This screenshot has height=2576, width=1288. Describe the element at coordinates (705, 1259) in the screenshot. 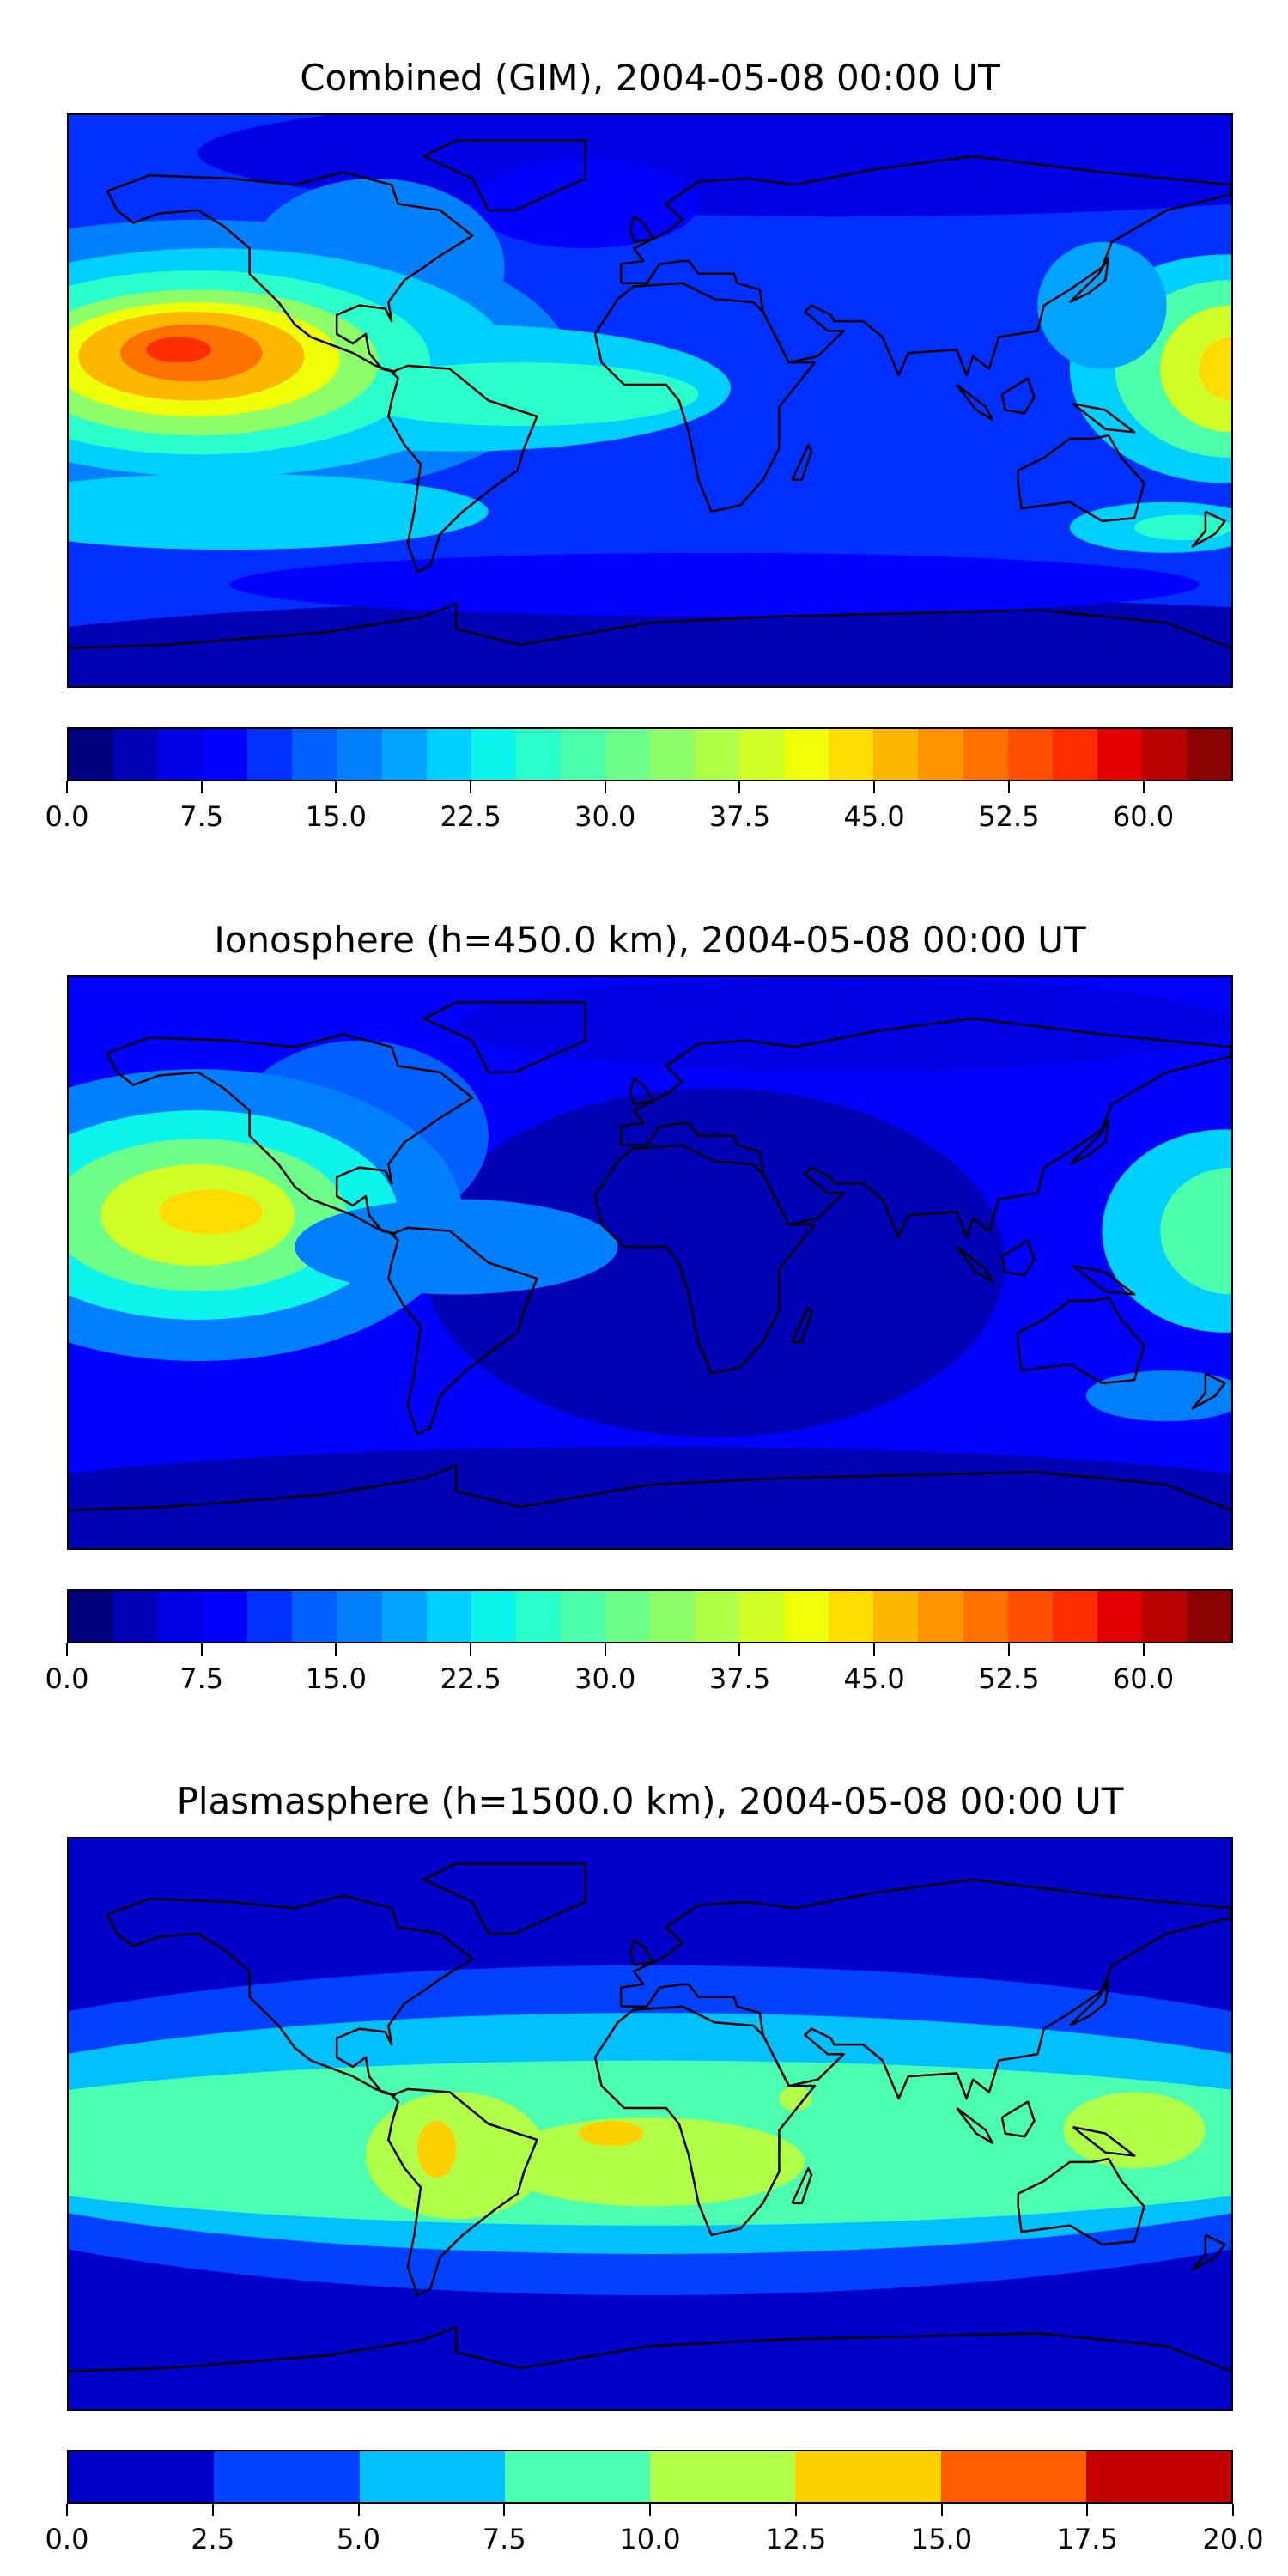

I see `coastline-africa` at that location.